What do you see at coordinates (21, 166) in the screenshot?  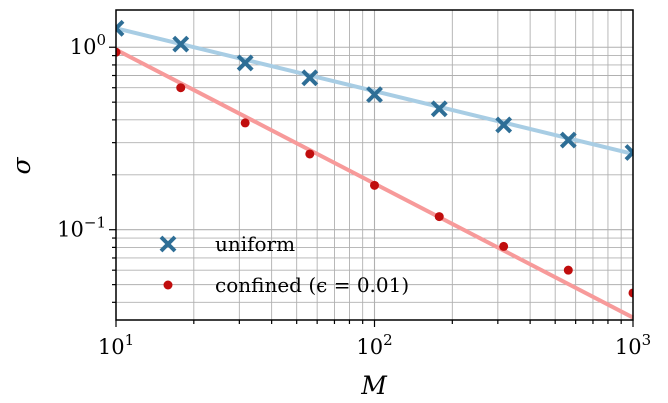 I see `y-axis-label: σ` at bounding box center [21, 166].